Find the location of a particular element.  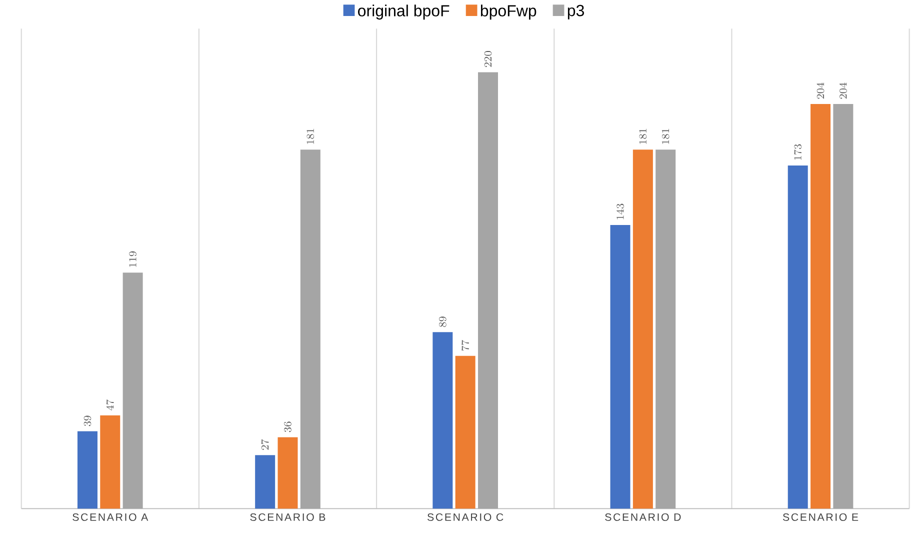

legend-label: bpoFwp is located at coordinates (508, 12).